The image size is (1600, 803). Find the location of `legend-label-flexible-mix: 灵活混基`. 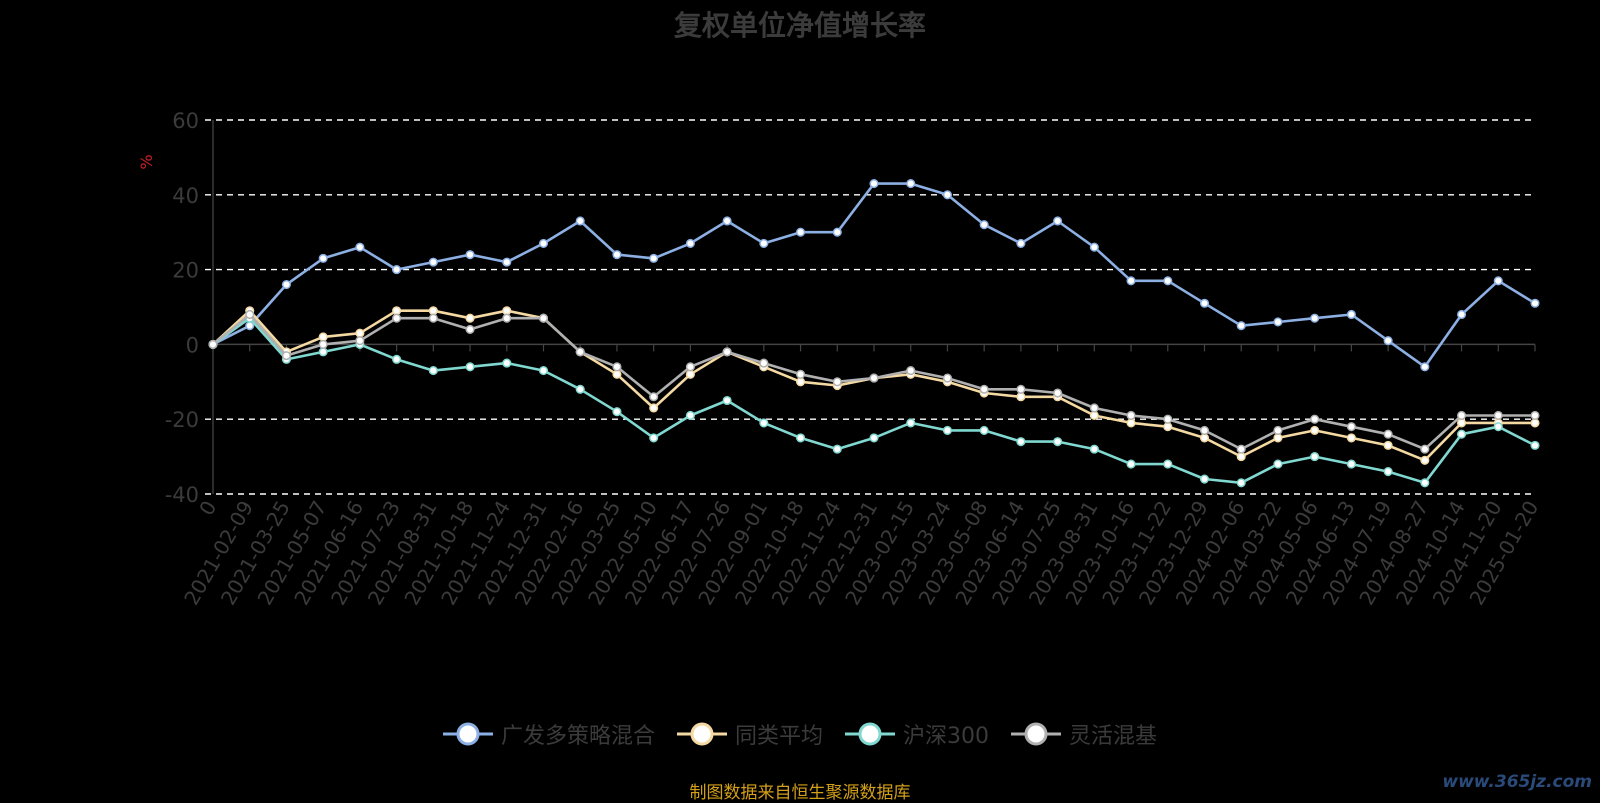

legend-label-flexible-mix: 灵活混基 is located at coordinates (1113, 736).